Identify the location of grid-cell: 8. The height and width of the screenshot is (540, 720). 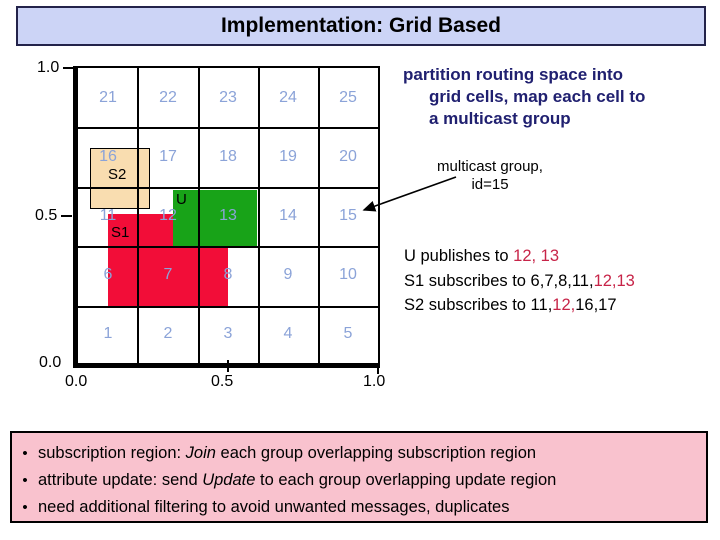
(228, 274).